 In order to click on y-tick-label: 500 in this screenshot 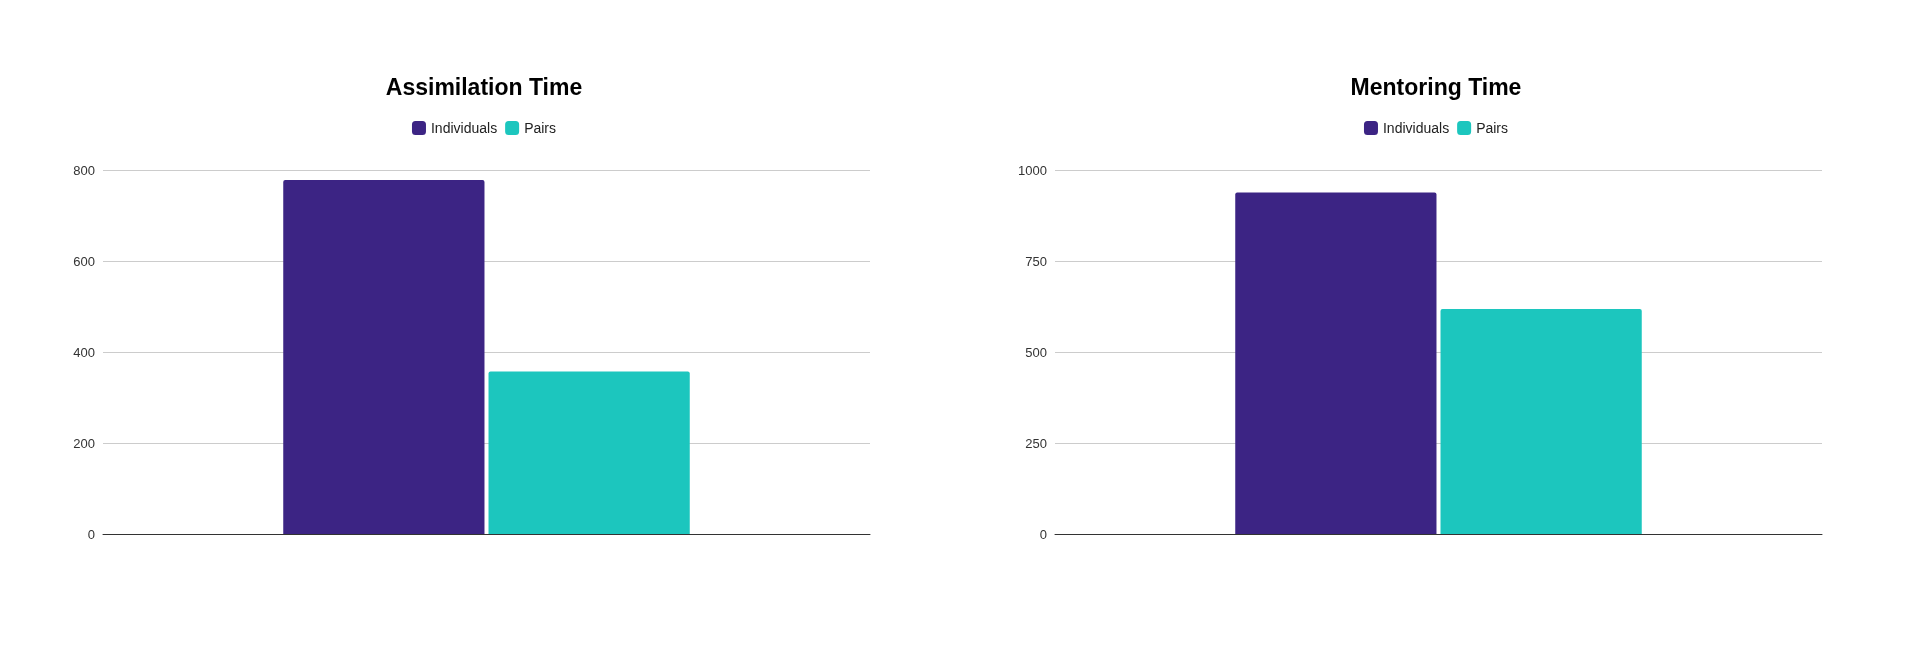, I will do `click(1036, 352)`.